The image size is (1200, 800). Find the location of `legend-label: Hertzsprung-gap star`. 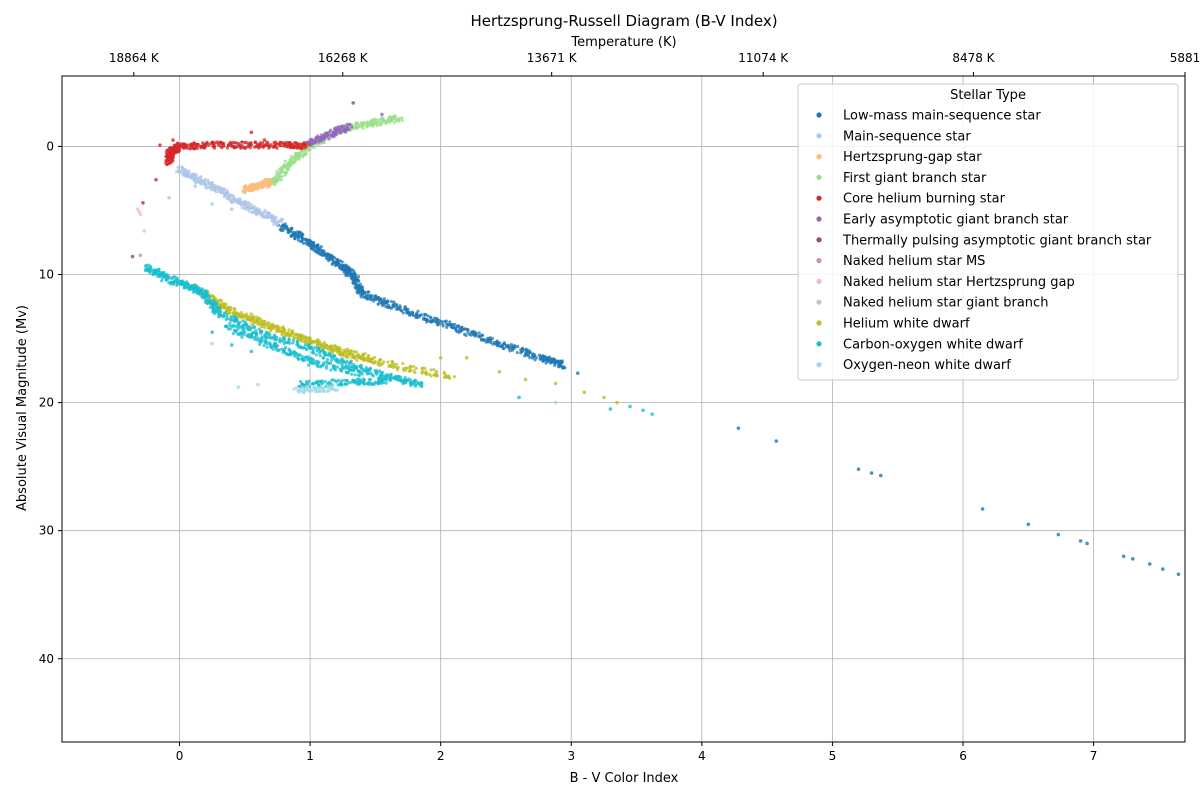

legend-label: Hertzsprung-gap star is located at coordinates (912, 157).